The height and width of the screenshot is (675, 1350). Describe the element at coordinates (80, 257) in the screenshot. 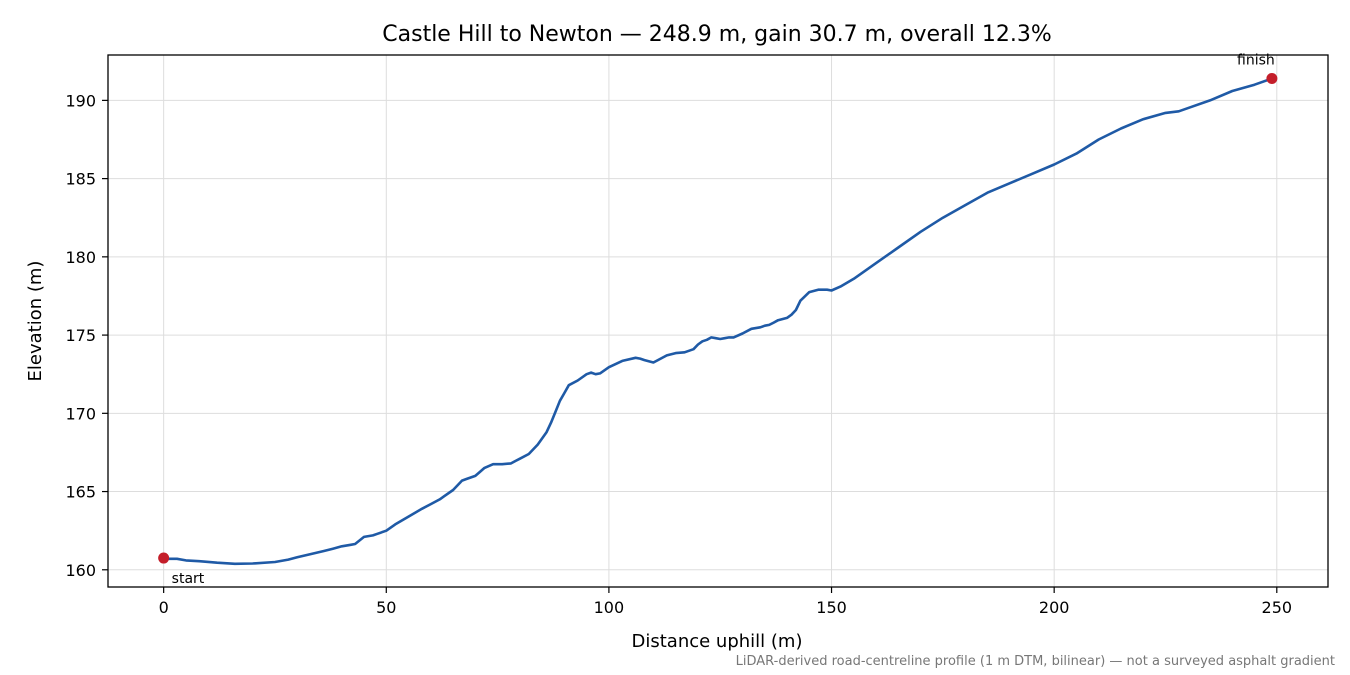

I see `y-tick-label: 180` at that location.